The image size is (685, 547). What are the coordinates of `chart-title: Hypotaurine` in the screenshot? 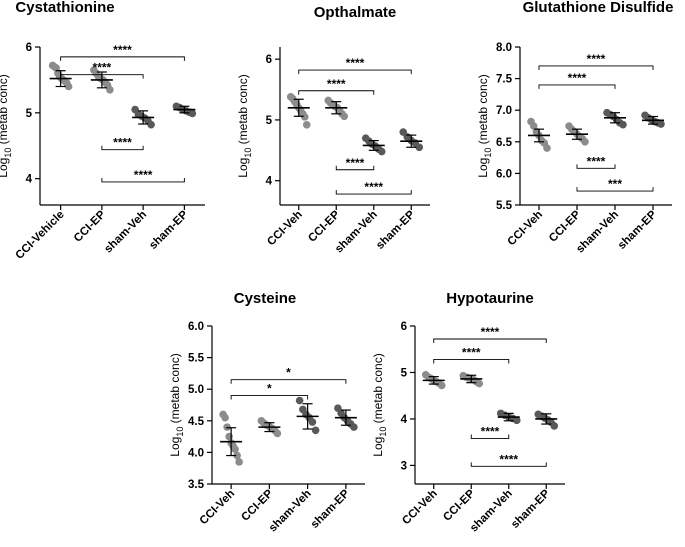 It's located at (490, 298).